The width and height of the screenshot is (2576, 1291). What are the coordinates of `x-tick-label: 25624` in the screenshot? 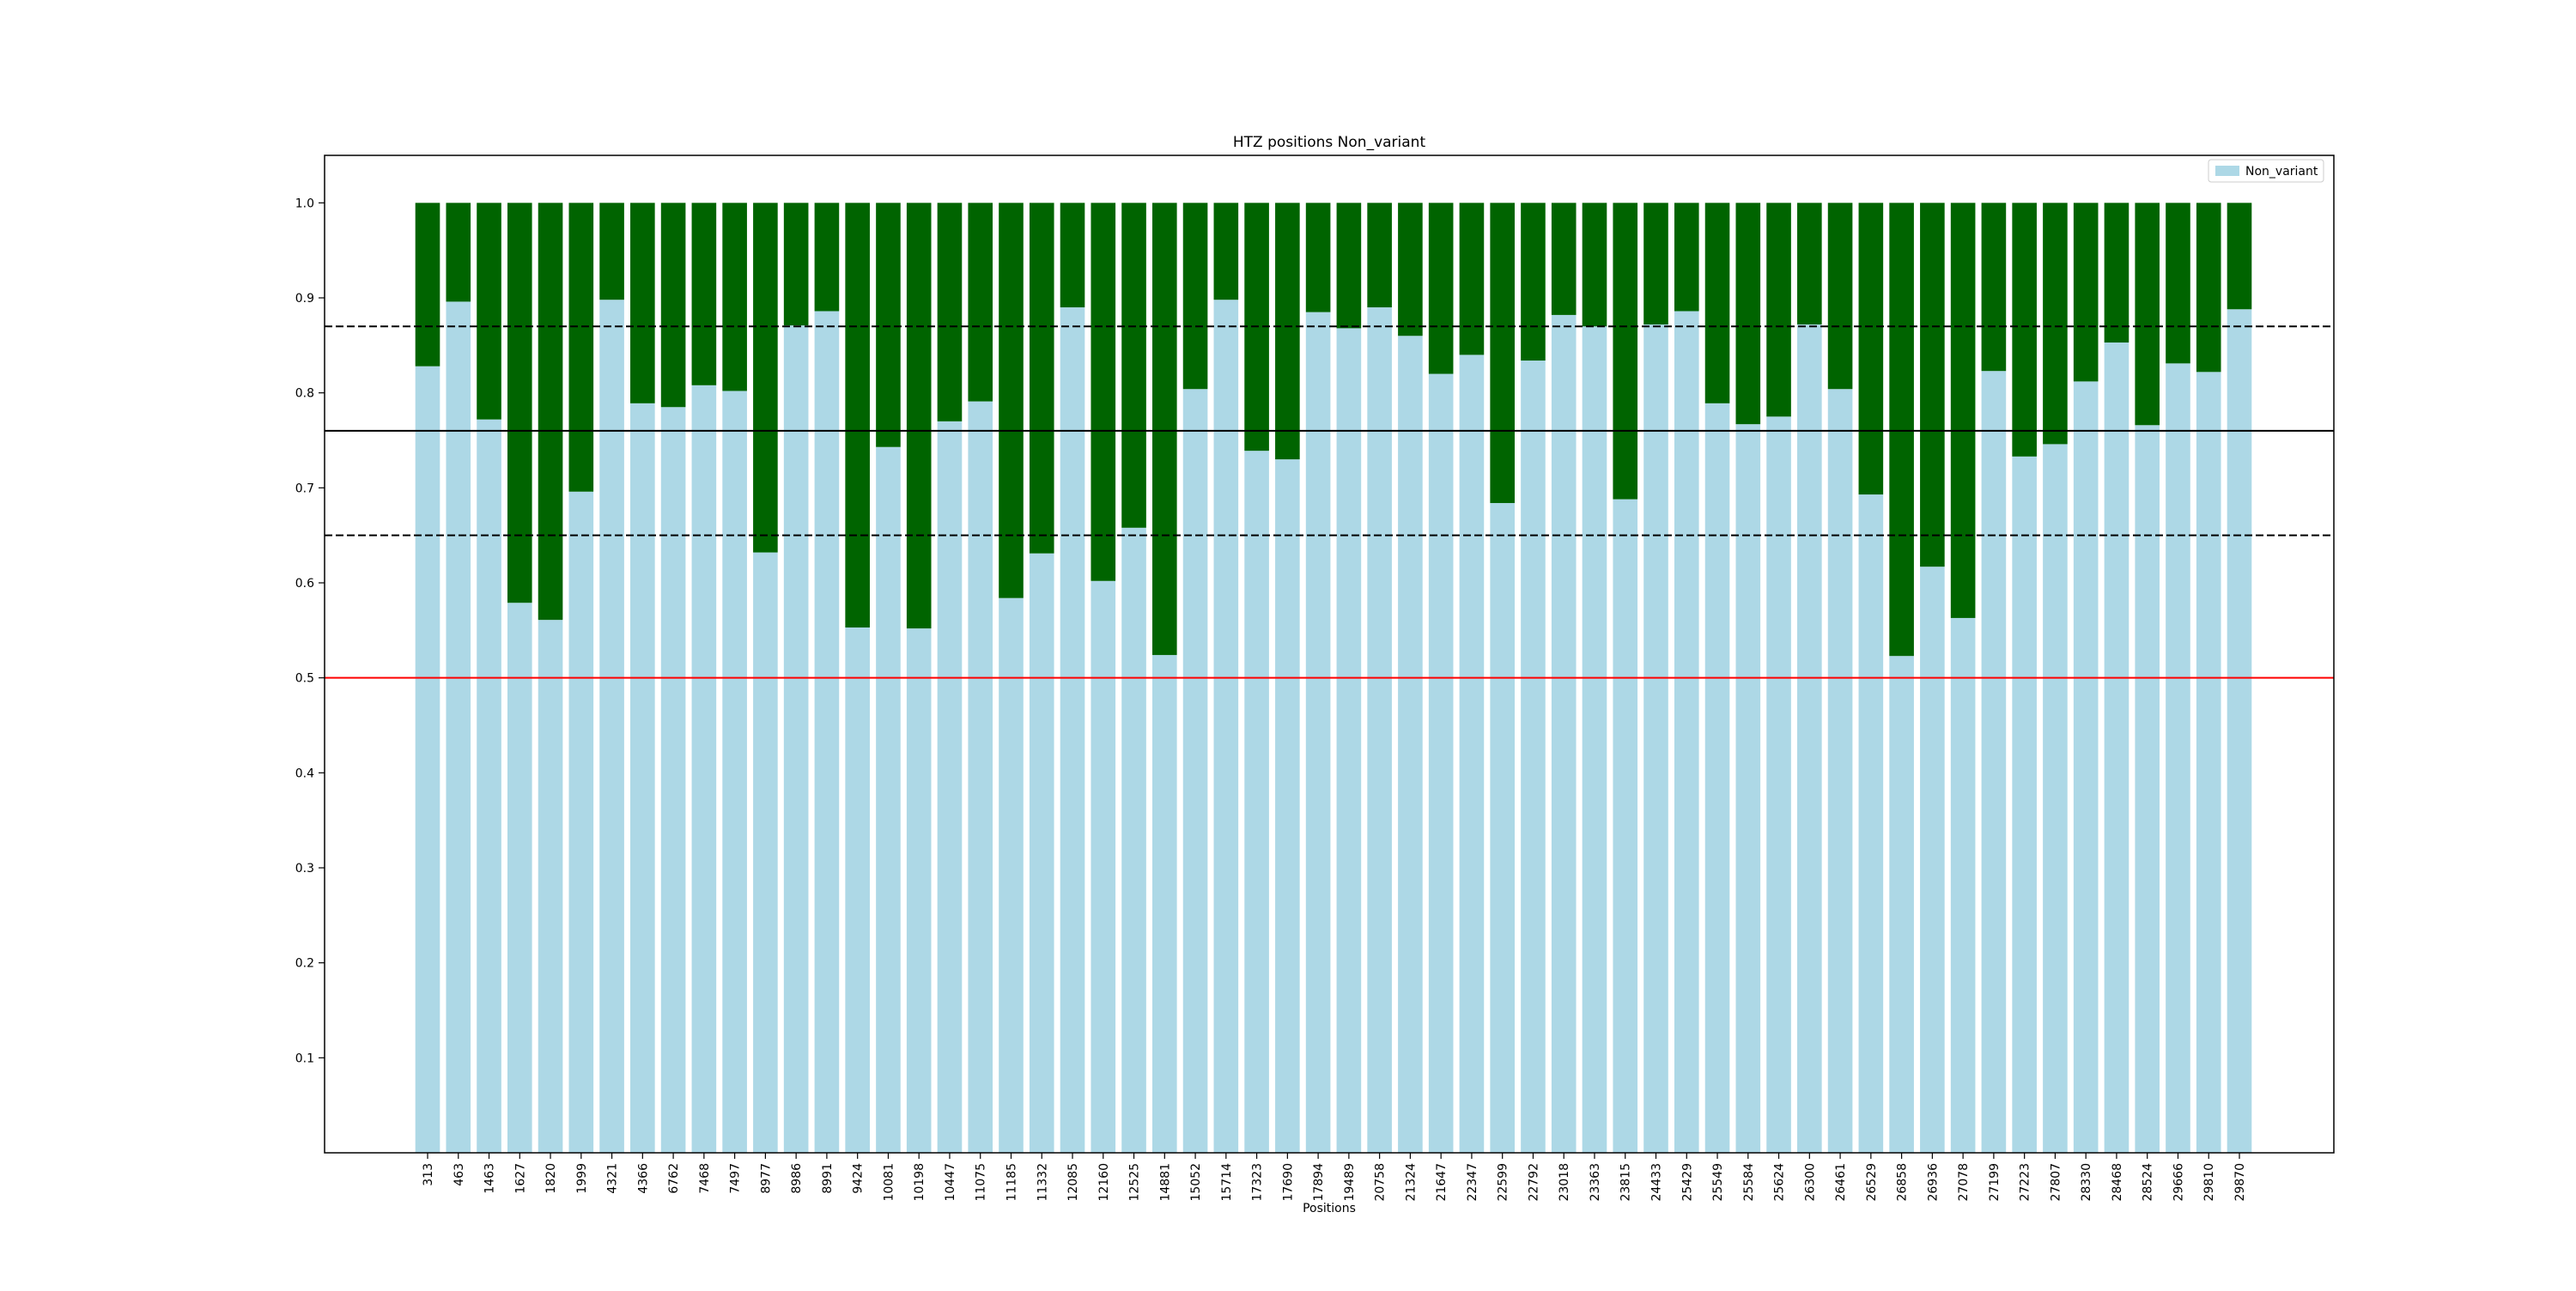 It's located at (1780, 1182).